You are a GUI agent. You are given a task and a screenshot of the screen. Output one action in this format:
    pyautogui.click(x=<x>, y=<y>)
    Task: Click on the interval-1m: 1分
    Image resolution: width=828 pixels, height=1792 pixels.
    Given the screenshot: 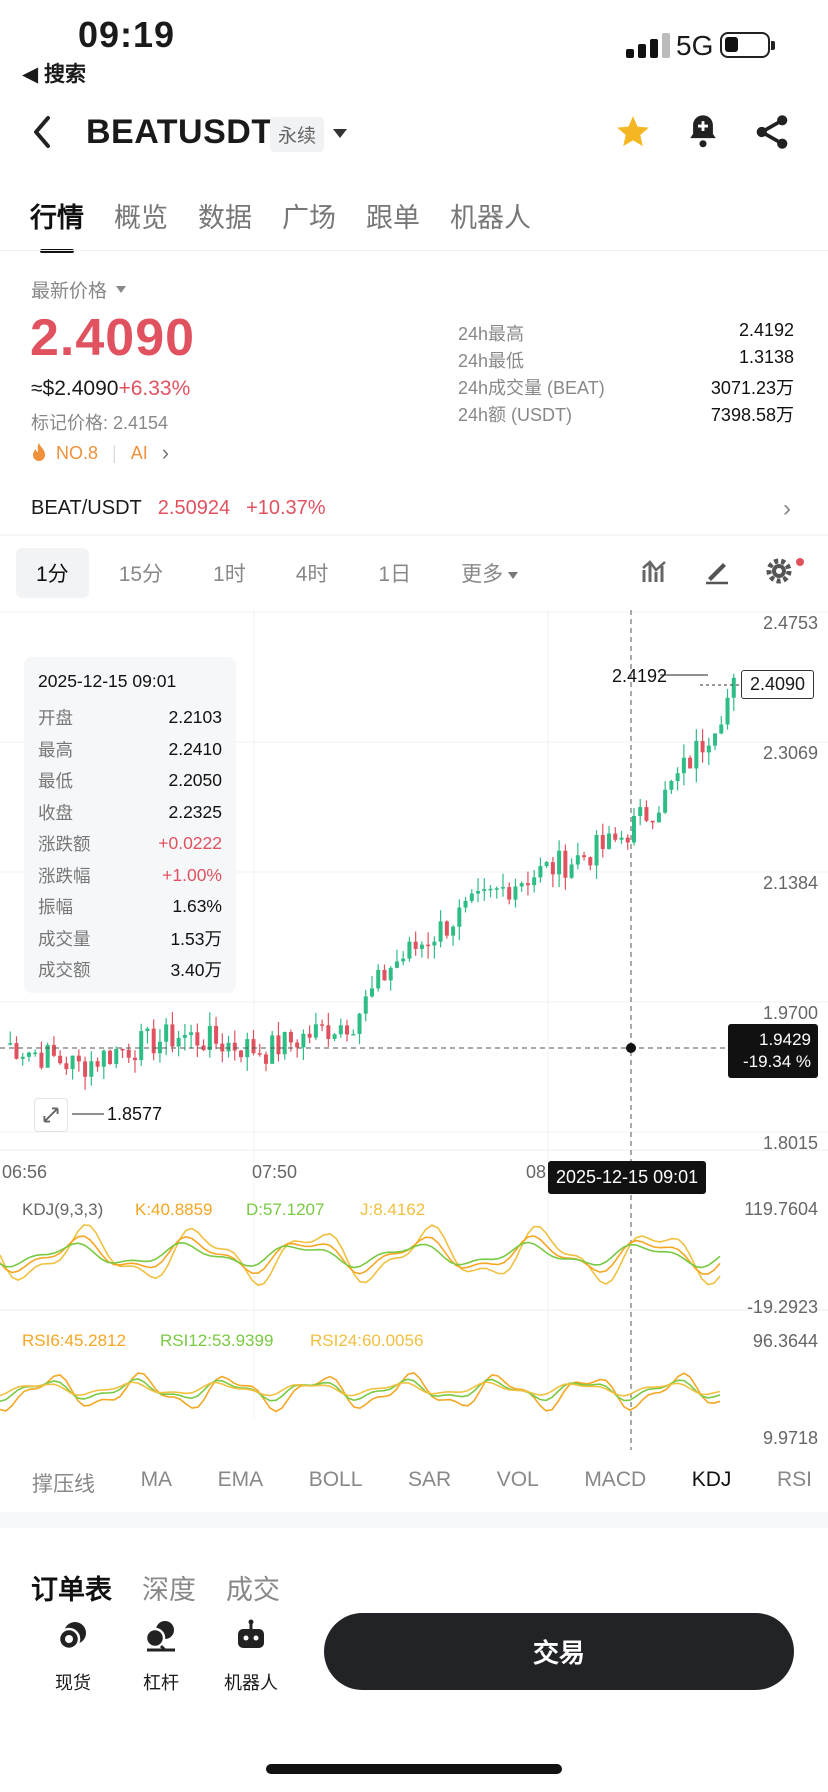 What is the action you would take?
    pyautogui.click(x=52, y=573)
    